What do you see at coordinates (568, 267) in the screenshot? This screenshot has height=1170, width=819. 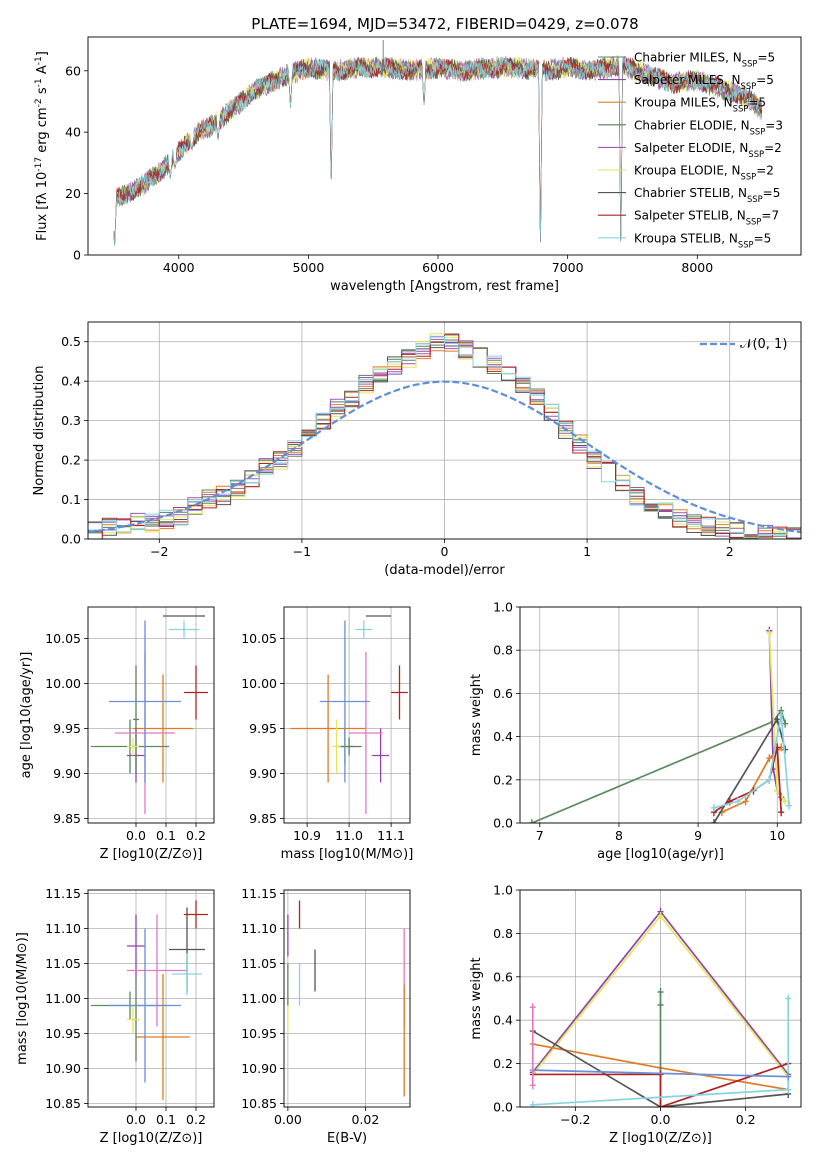 I see `x-tick-label: 7000` at bounding box center [568, 267].